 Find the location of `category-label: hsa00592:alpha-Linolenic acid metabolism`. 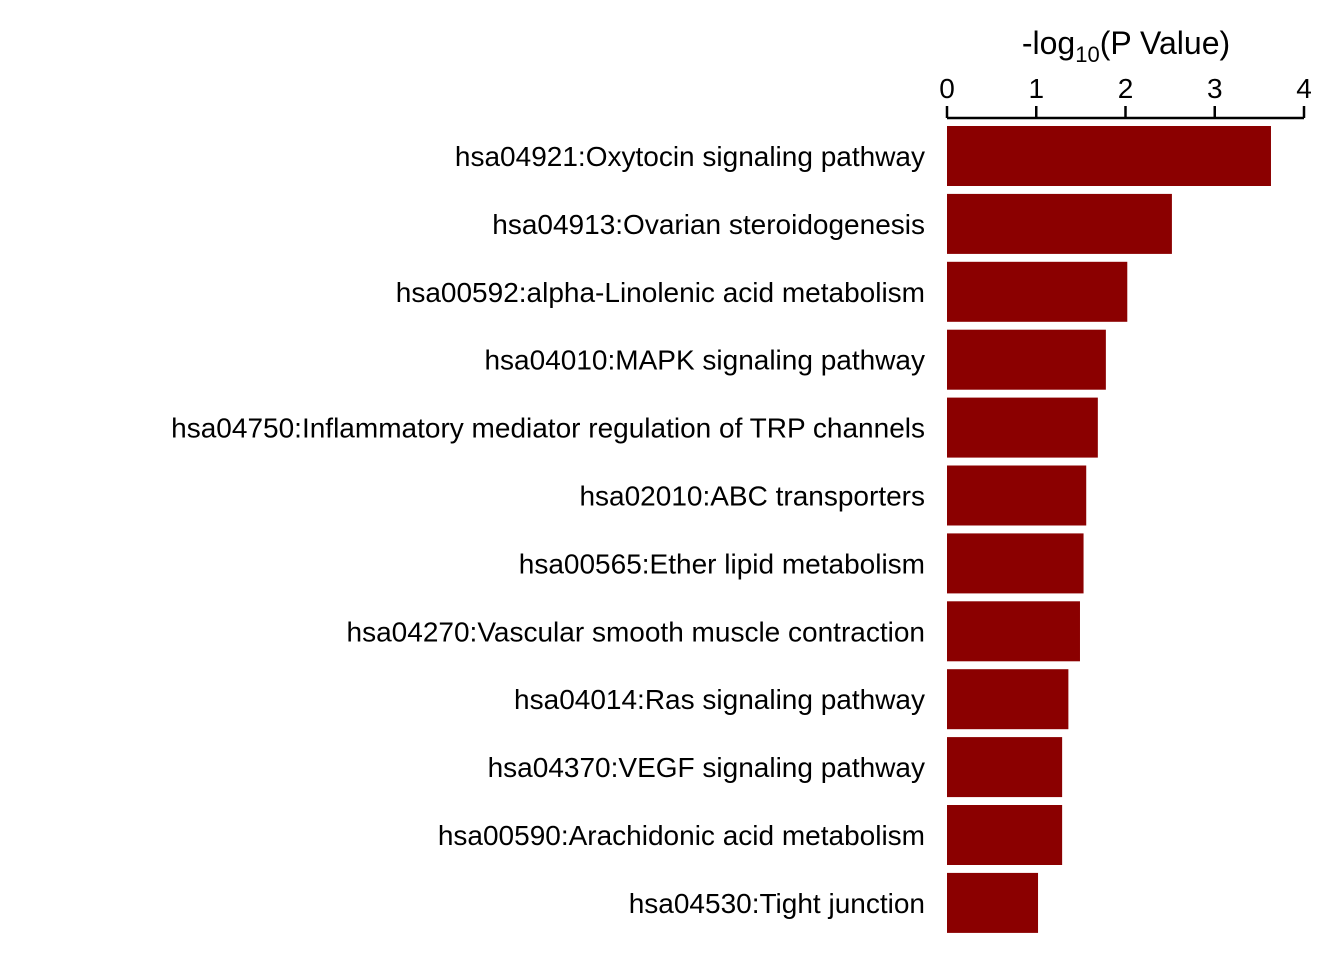

category-label: hsa00592:alpha-Linolenic acid metabolism is located at coordinates (660, 292).